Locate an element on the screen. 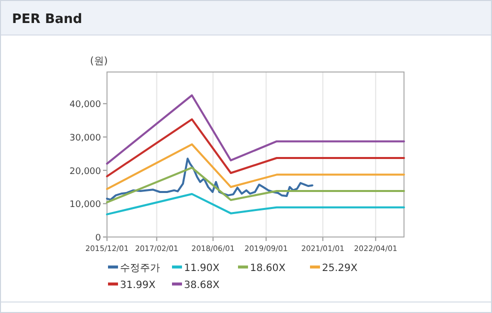 This screenshot has width=492, height=313. legend-label: 11.90X is located at coordinates (202, 268).